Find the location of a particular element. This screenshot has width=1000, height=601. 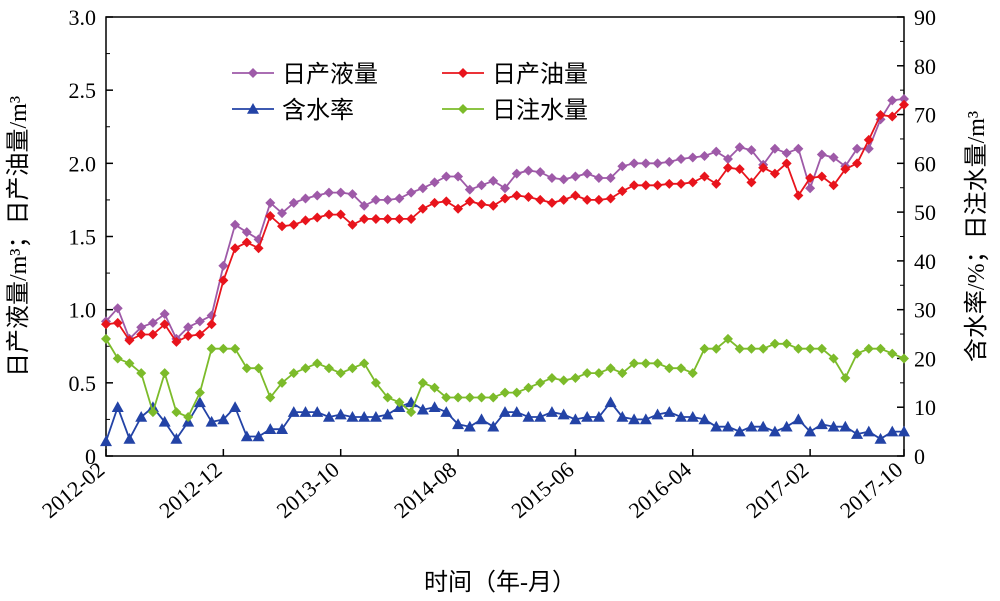

legend-item: 含水率 is located at coordinates (293, 110).